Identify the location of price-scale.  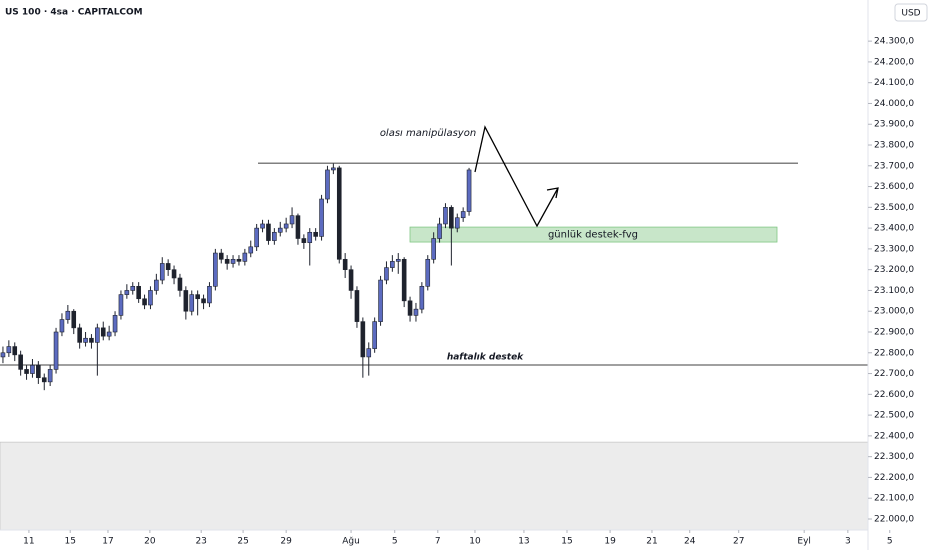
(900, 275).